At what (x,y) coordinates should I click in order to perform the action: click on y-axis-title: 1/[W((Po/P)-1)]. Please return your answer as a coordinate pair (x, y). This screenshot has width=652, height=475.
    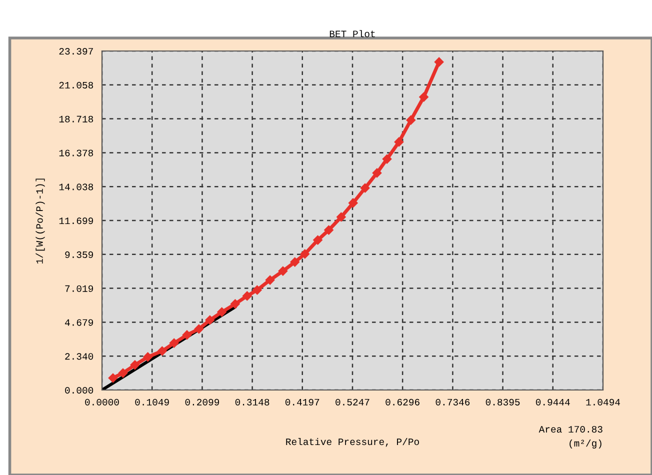
    Looking at the image, I should click on (40, 221).